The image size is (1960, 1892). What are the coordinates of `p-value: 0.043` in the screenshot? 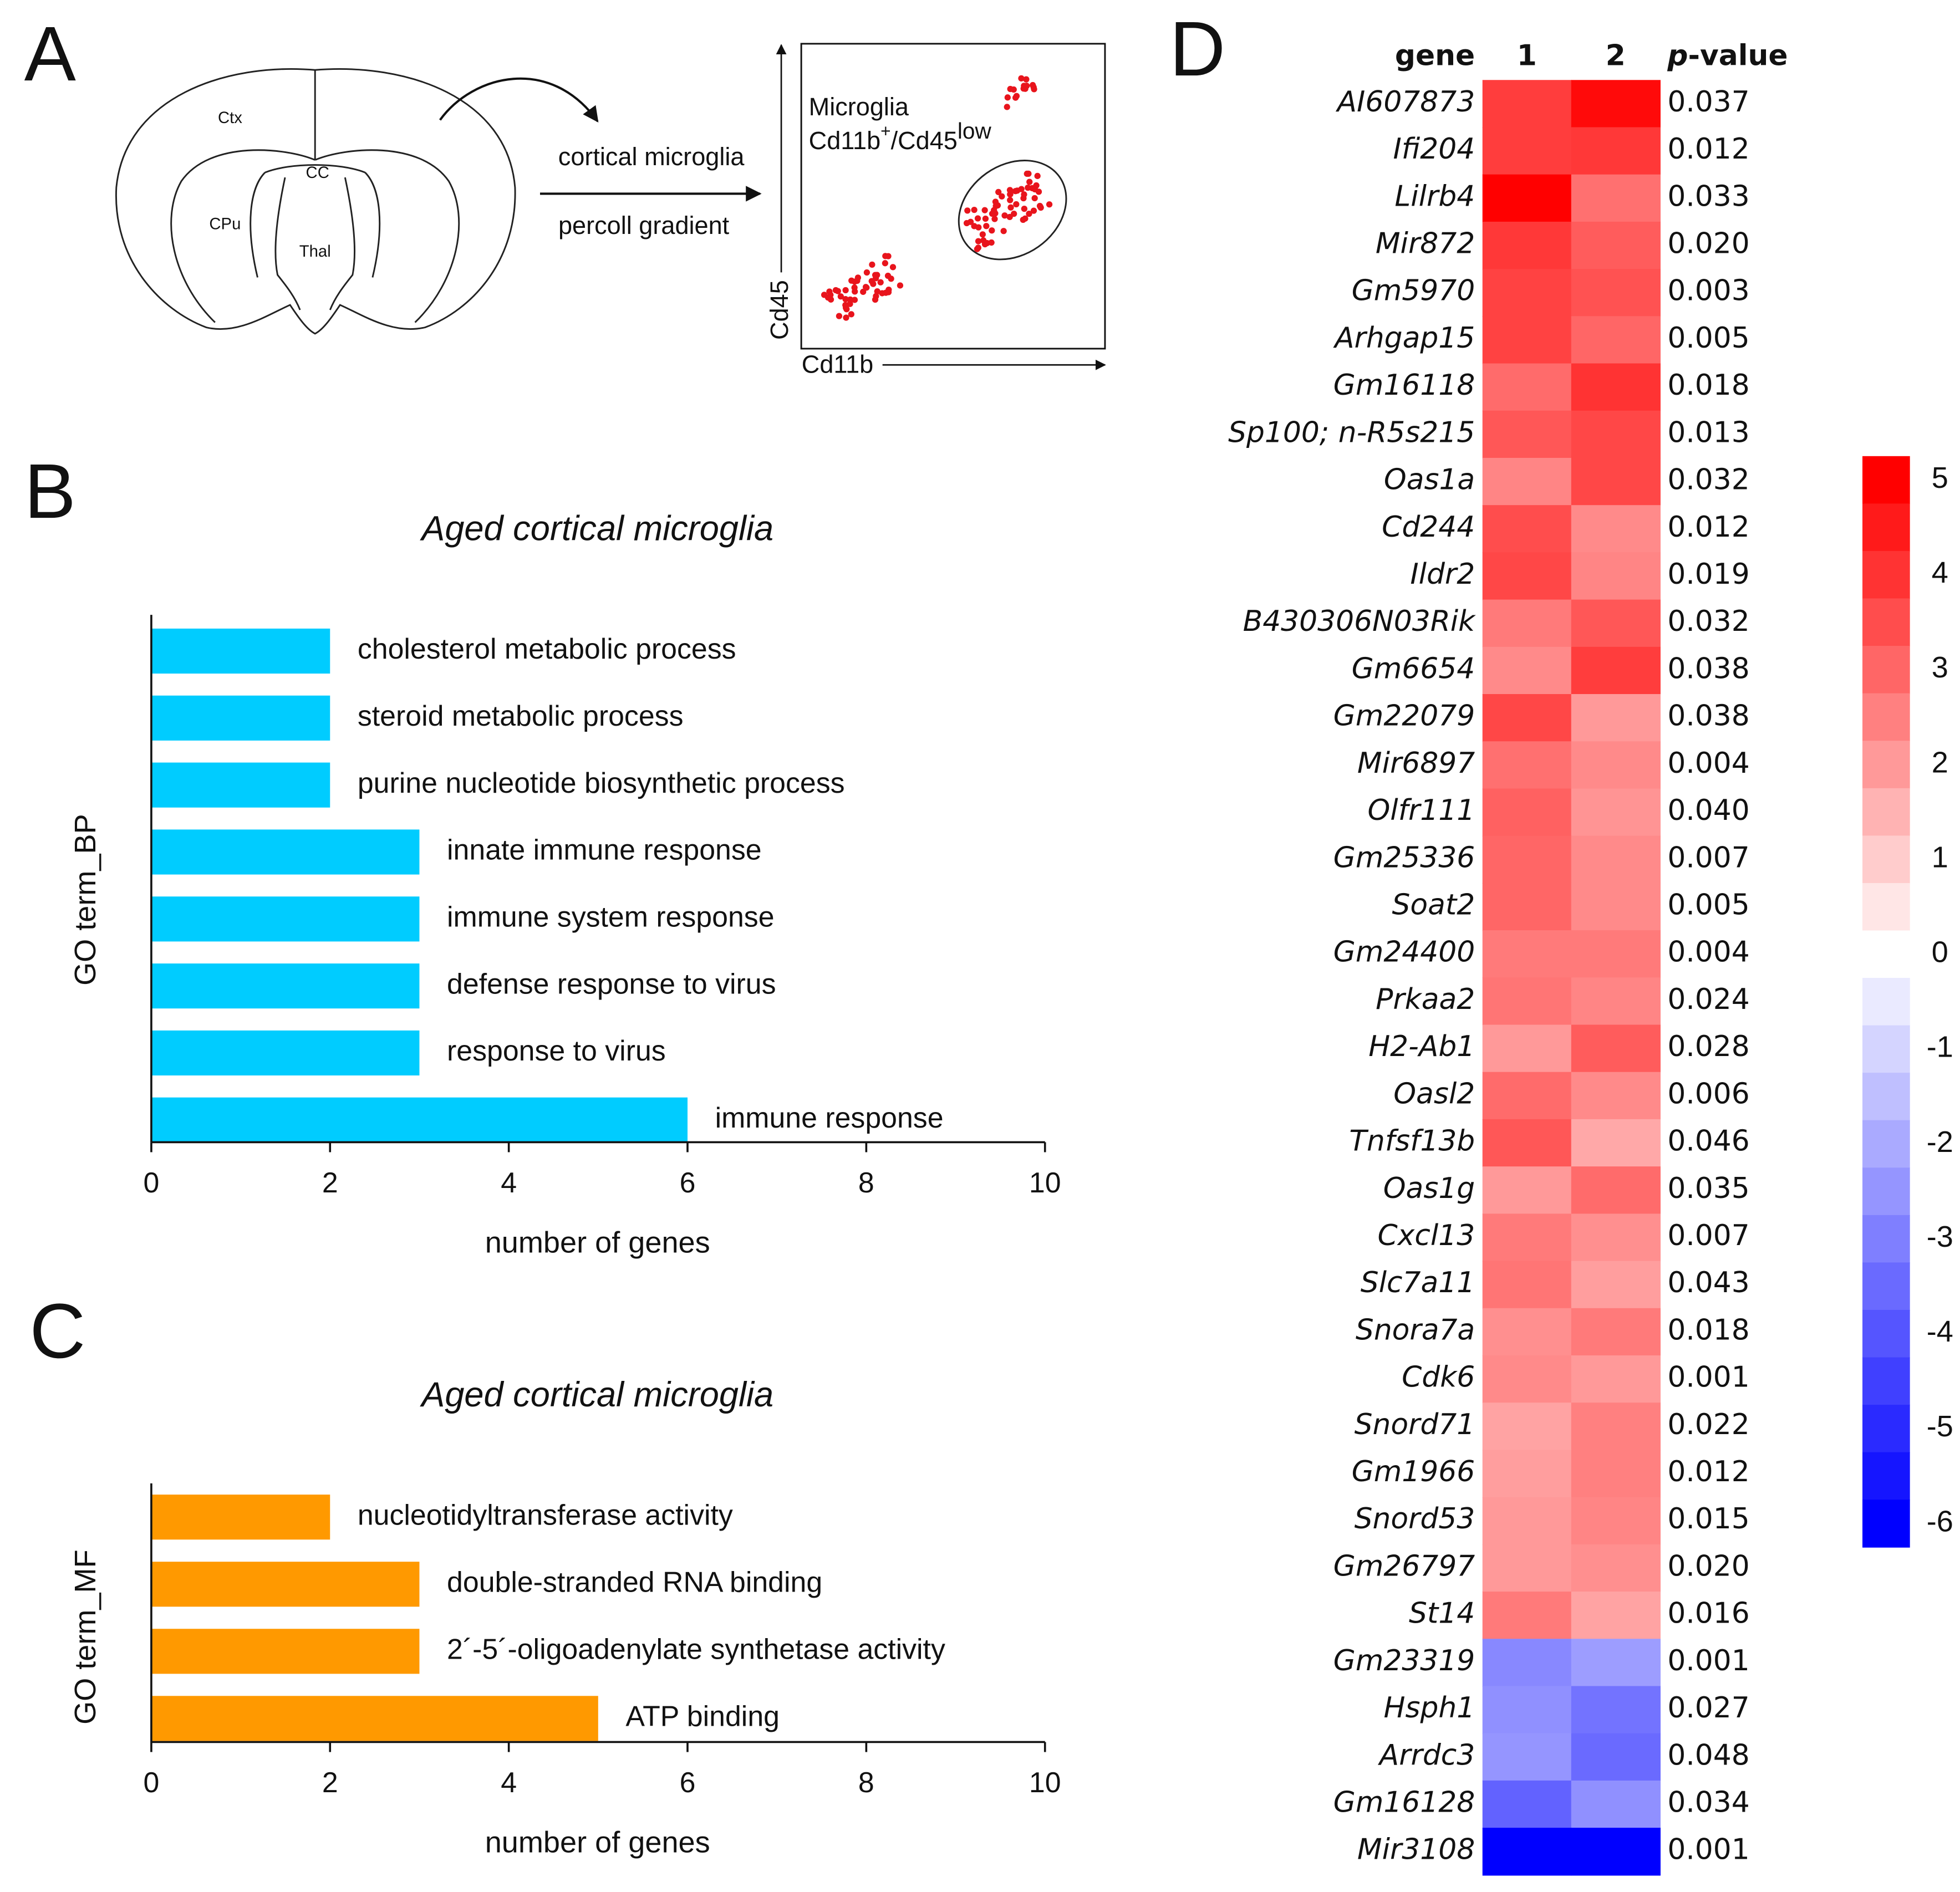 It's located at (1708, 1282).